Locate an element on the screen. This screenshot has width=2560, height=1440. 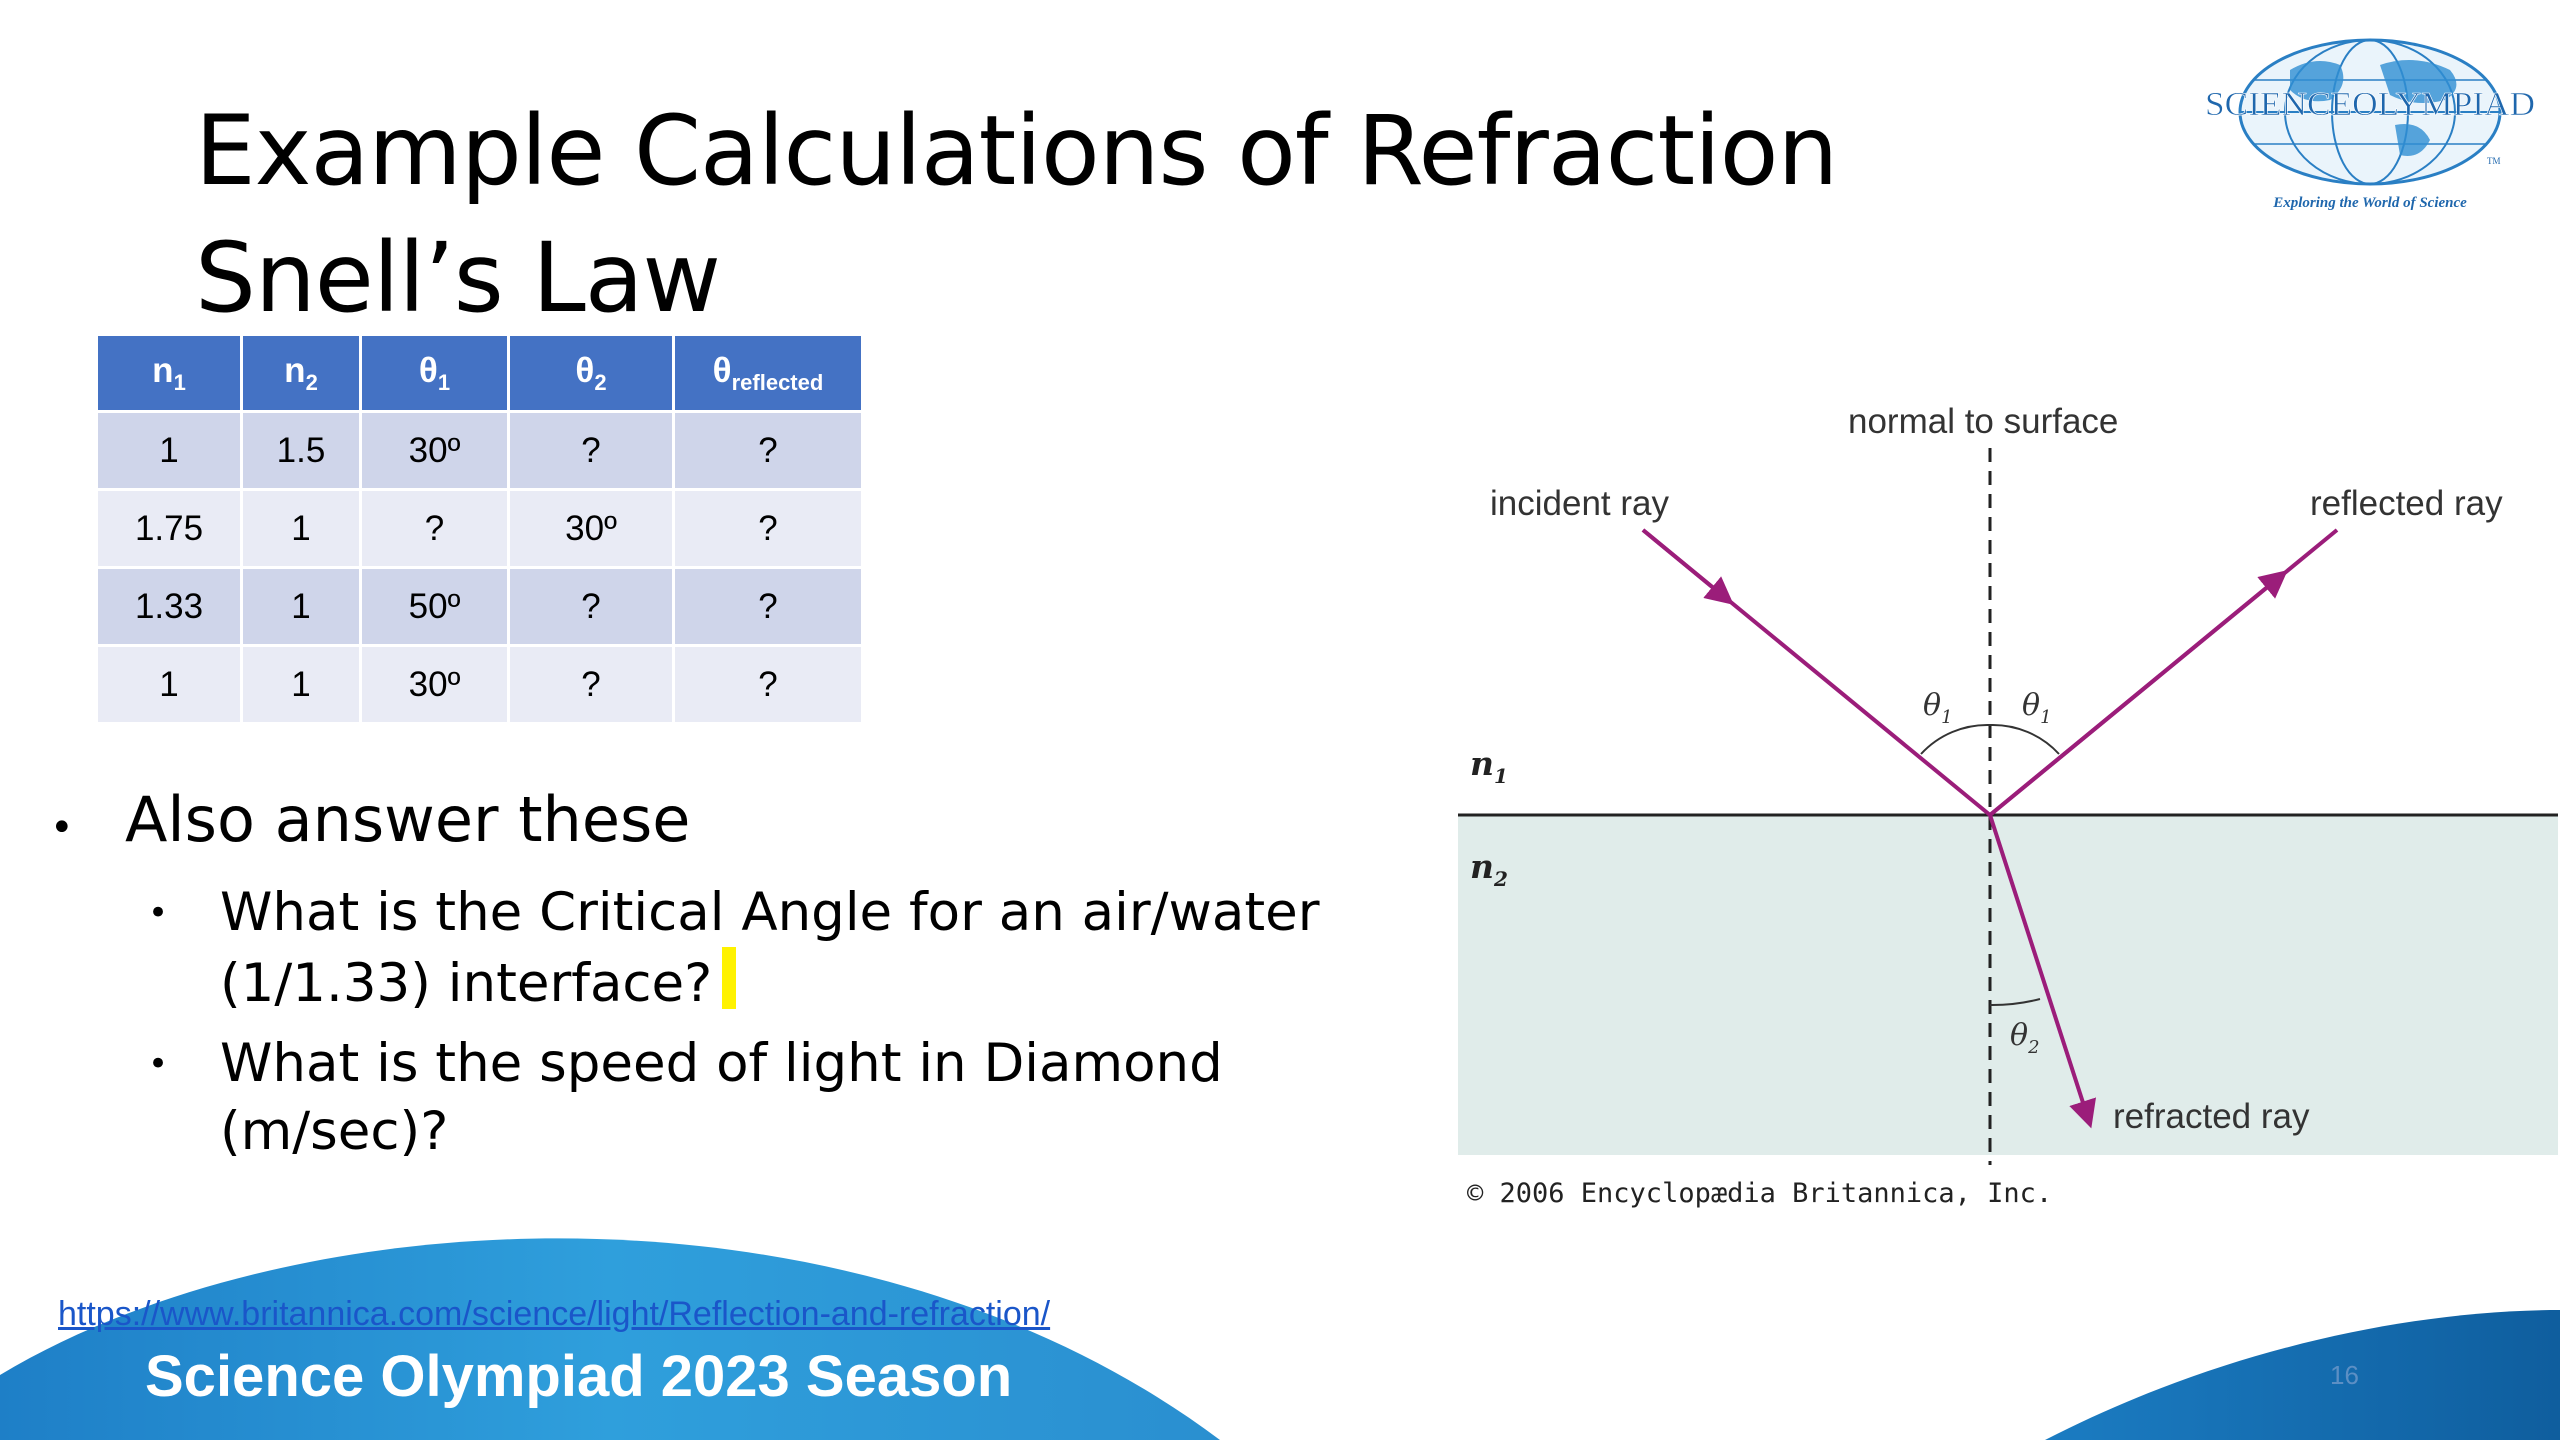
n1-label: n1 is located at coordinates (1489, 766).